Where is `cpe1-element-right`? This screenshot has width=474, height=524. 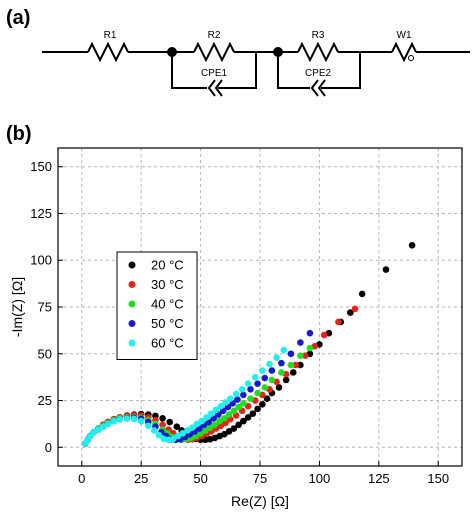 cpe1-element-right is located at coordinates (218, 88).